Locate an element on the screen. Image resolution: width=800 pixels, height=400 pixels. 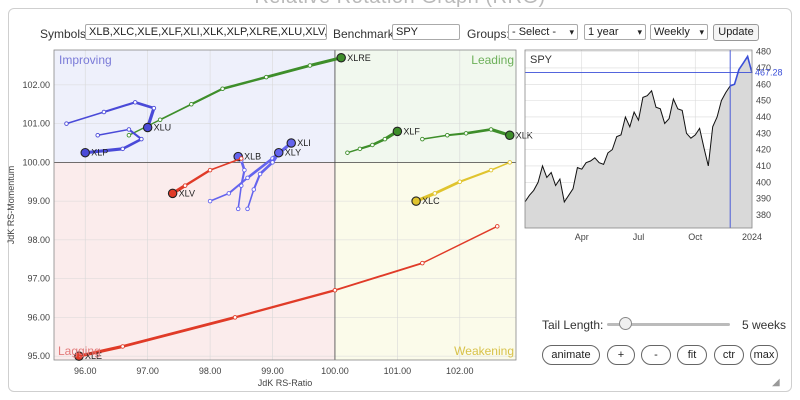
zoom-out-button: - is located at coordinates (656, 355).